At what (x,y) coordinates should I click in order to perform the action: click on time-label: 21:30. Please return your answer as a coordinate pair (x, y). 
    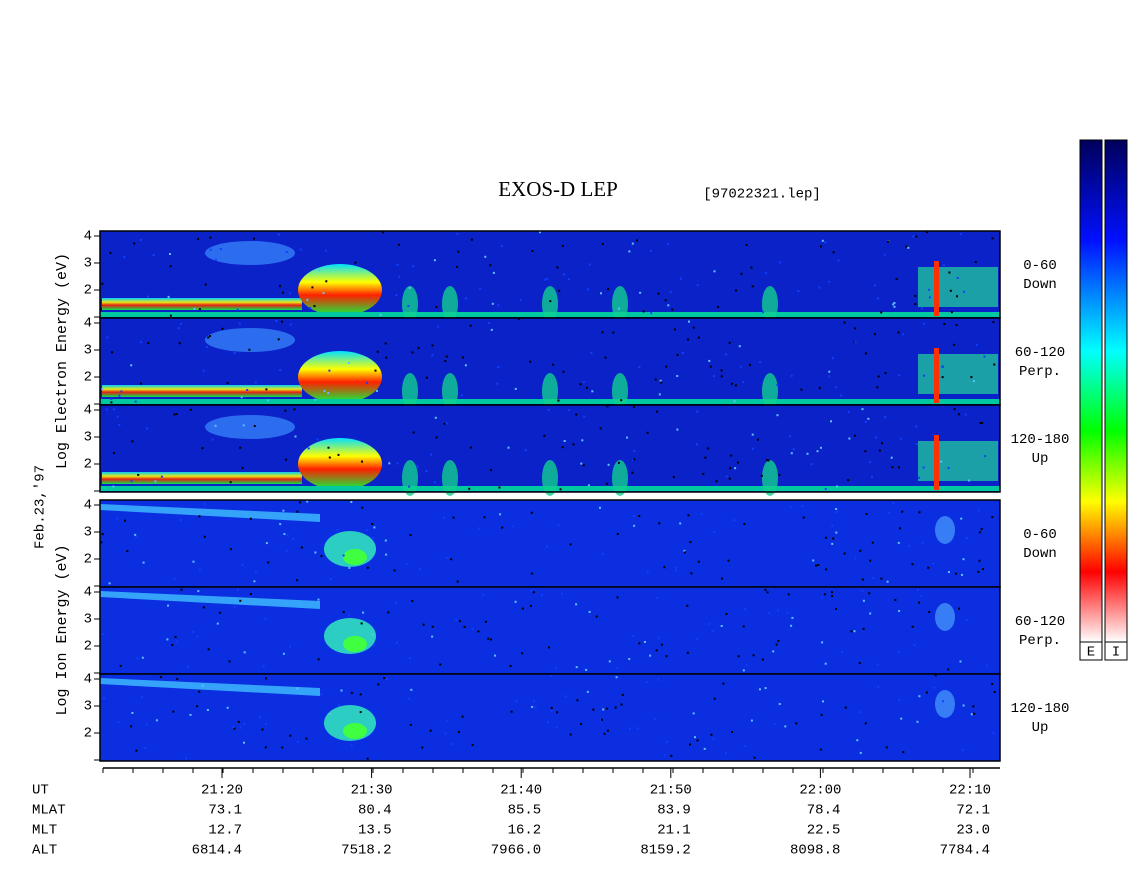
    Looking at the image, I should click on (372, 791).